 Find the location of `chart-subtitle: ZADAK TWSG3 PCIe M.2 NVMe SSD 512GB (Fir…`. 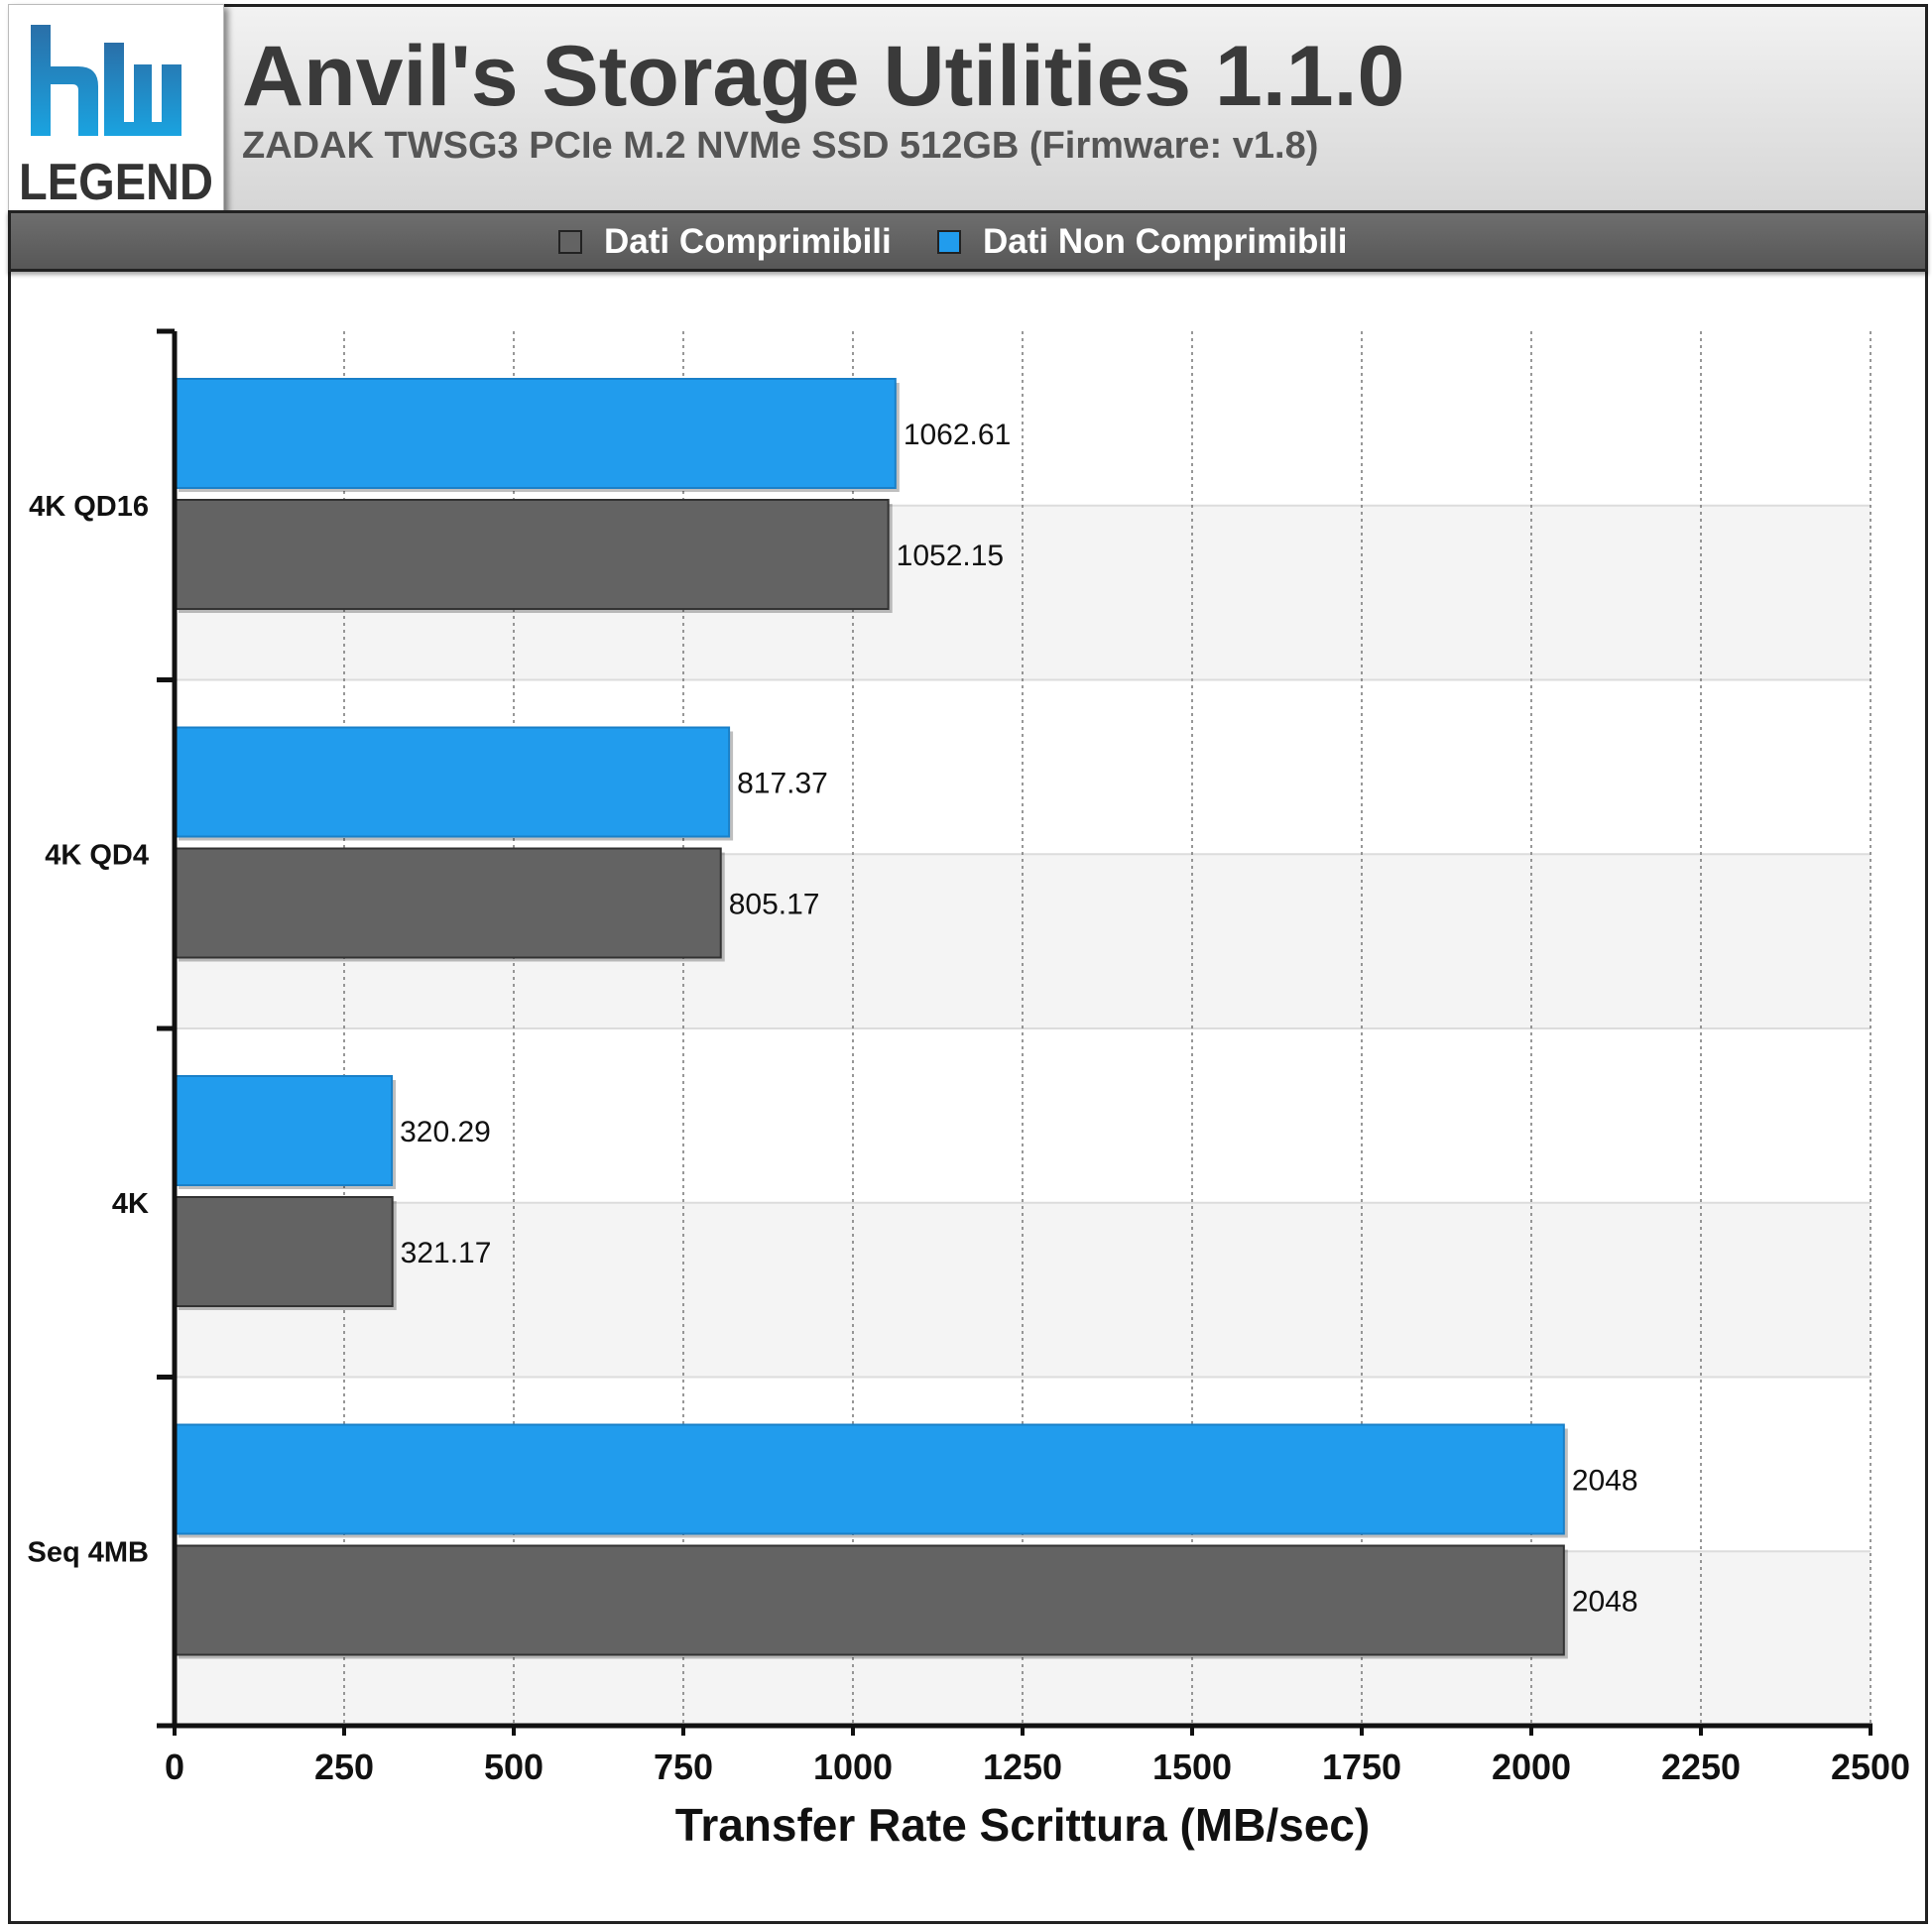

chart-subtitle: ZADAK TWSG3 PCIe M.2 NVMe SSD 512GB (Fir… is located at coordinates (780, 146).